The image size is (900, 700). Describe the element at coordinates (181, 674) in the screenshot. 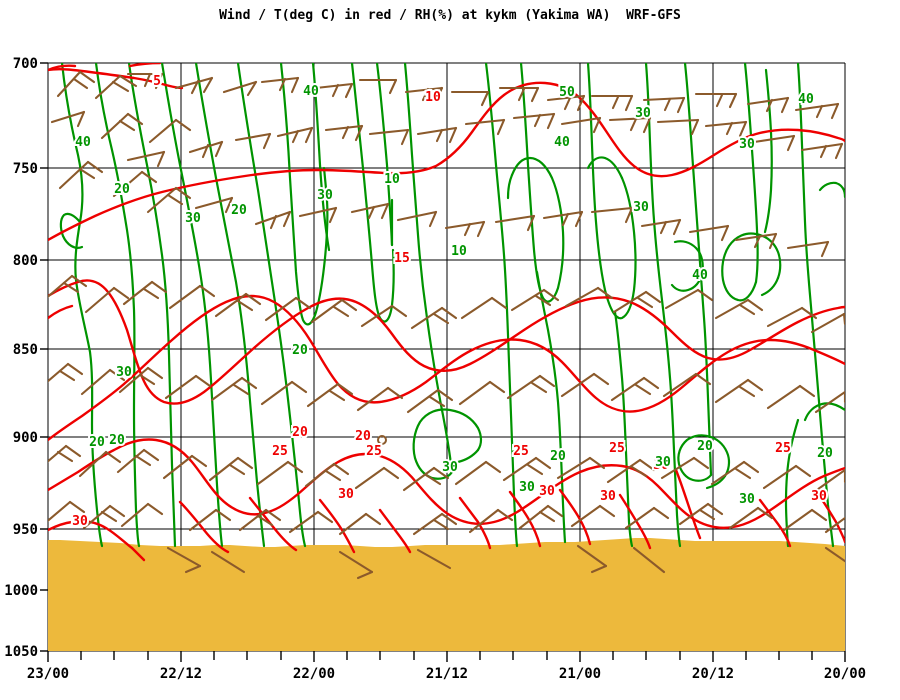

I see `x-tick-label: 22/12` at that location.